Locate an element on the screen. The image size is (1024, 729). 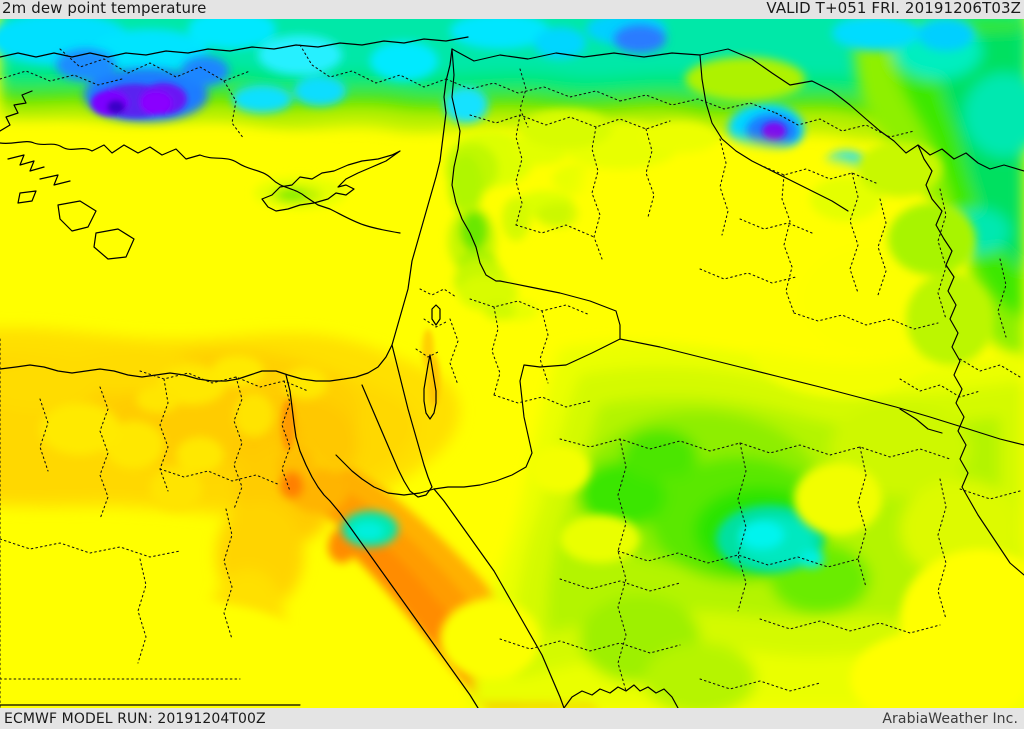
coastline-arabia-southwest is located at coordinates (621, 696).